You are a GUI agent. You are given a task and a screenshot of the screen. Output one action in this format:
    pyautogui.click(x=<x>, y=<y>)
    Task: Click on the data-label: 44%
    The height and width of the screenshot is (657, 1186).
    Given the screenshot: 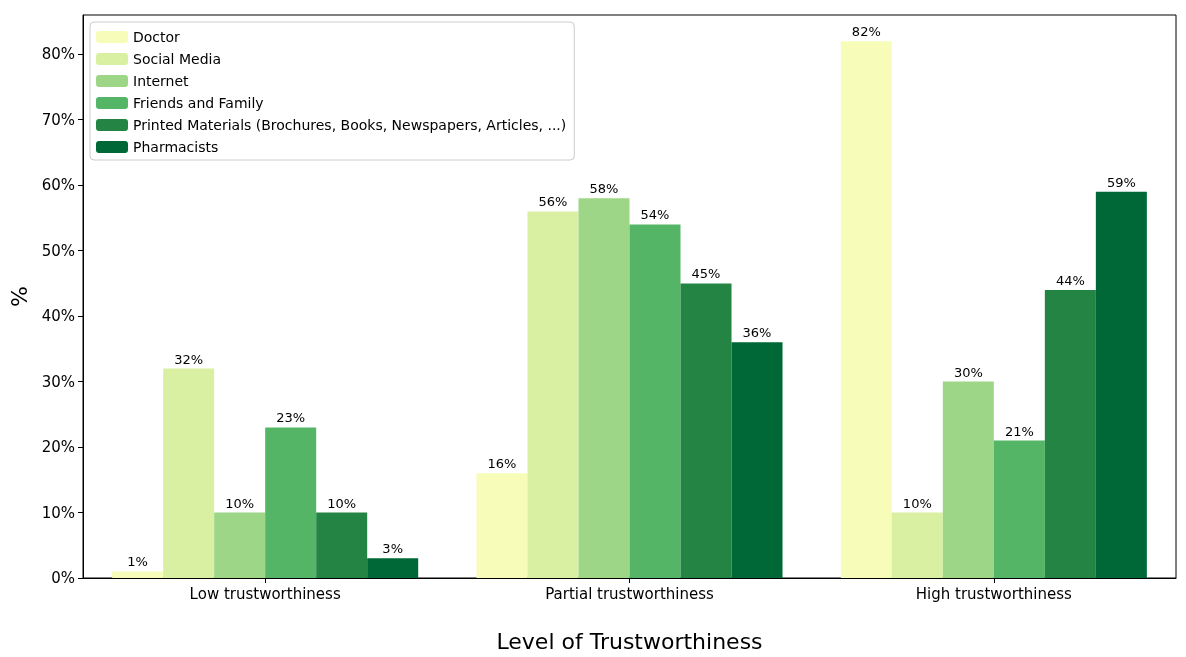 What is the action you would take?
    pyautogui.click(x=1070, y=280)
    